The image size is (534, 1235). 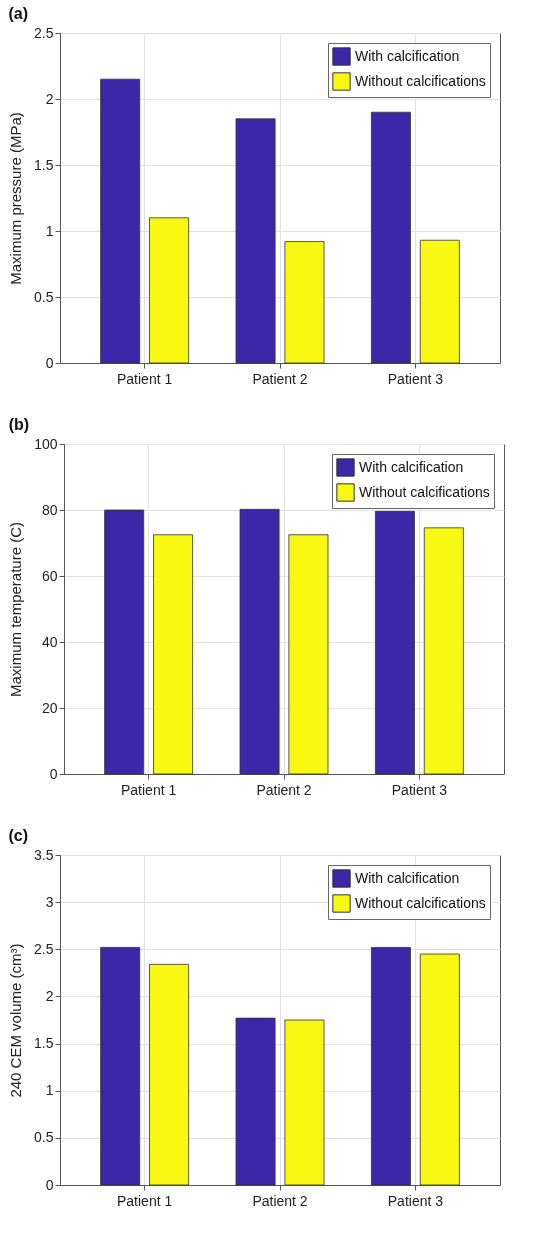 What do you see at coordinates (49, 707) in the screenshot?
I see `y-tick-label: 20` at bounding box center [49, 707].